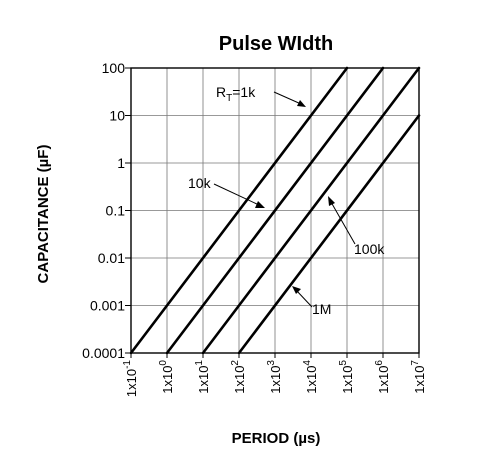 The image size is (491, 472). I want to click on chart-title: Pulse WIdth, so click(276, 44).